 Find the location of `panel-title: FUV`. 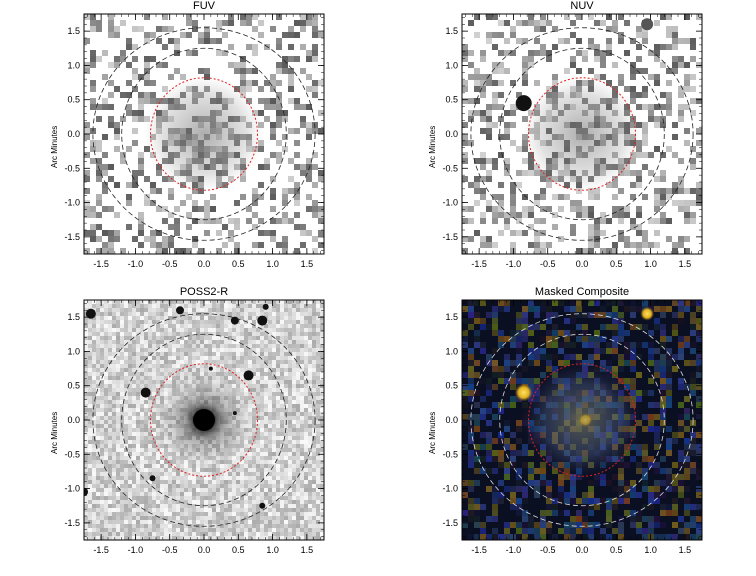

panel-title: FUV is located at coordinates (204, 6).